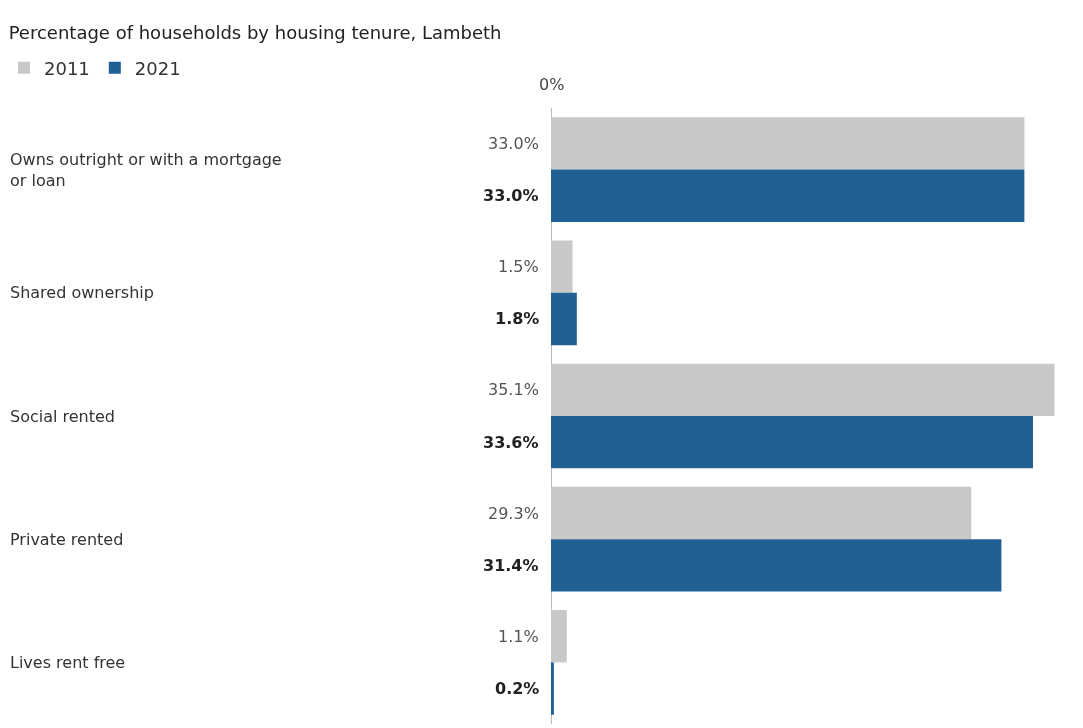 This screenshot has height=728, width=1083. Describe the element at coordinates (517, 688) in the screenshot. I see `data-label: 0.2%` at that location.